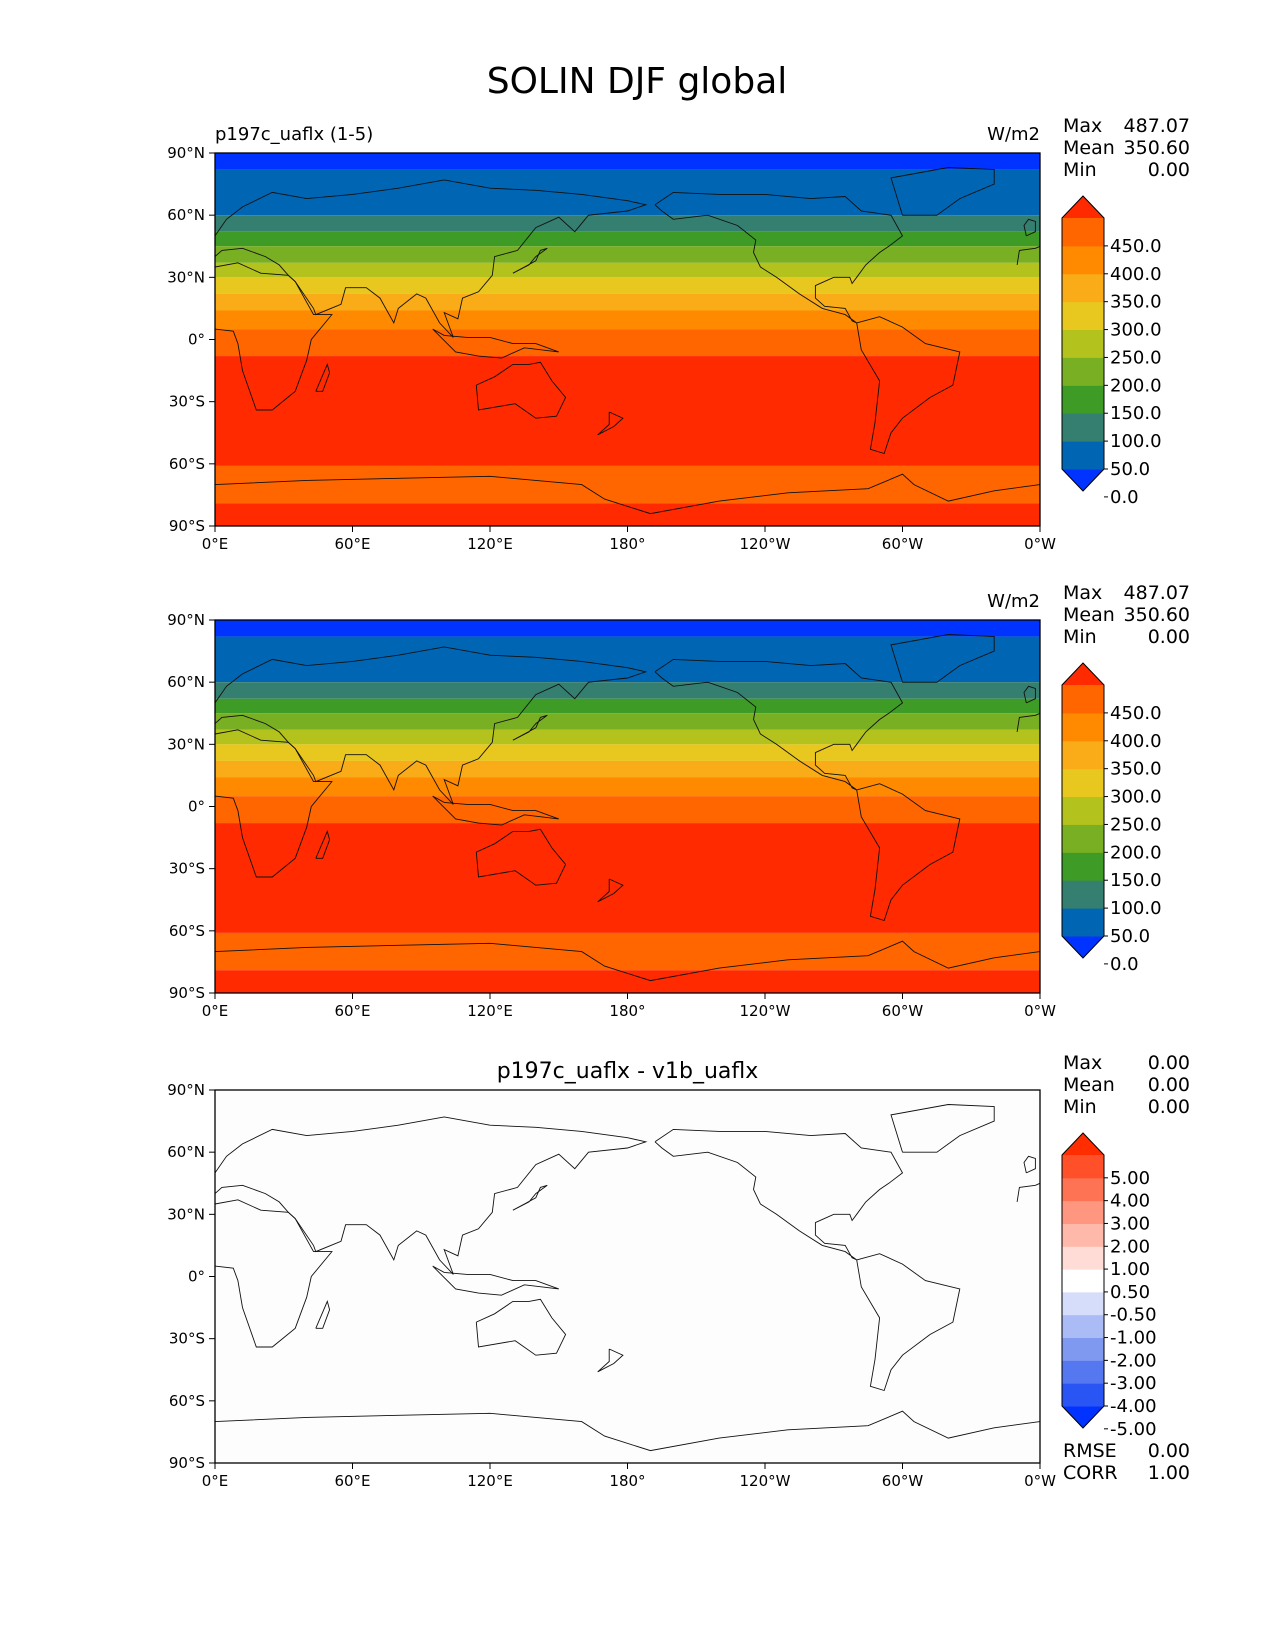  What do you see at coordinates (1133, 1406) in the screenshot?
I see `colorbar-label: -4.00` at bounding box center [1133, 1406].